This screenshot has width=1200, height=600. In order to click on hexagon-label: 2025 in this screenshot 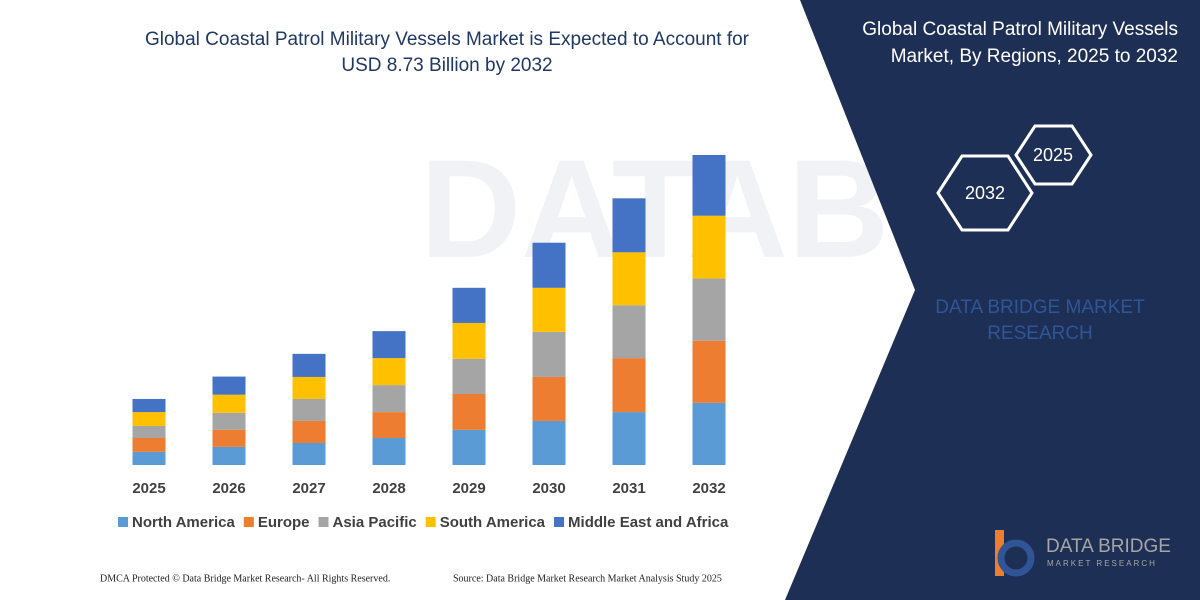, I will do `click(1053, 155)`.